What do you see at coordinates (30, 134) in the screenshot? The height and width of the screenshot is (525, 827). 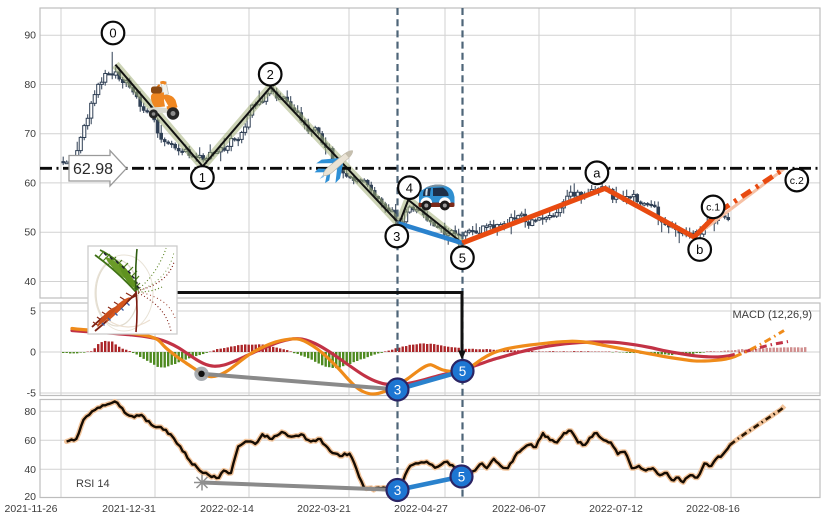 I see `svg-text: 70` at bounding box center [30, 134].